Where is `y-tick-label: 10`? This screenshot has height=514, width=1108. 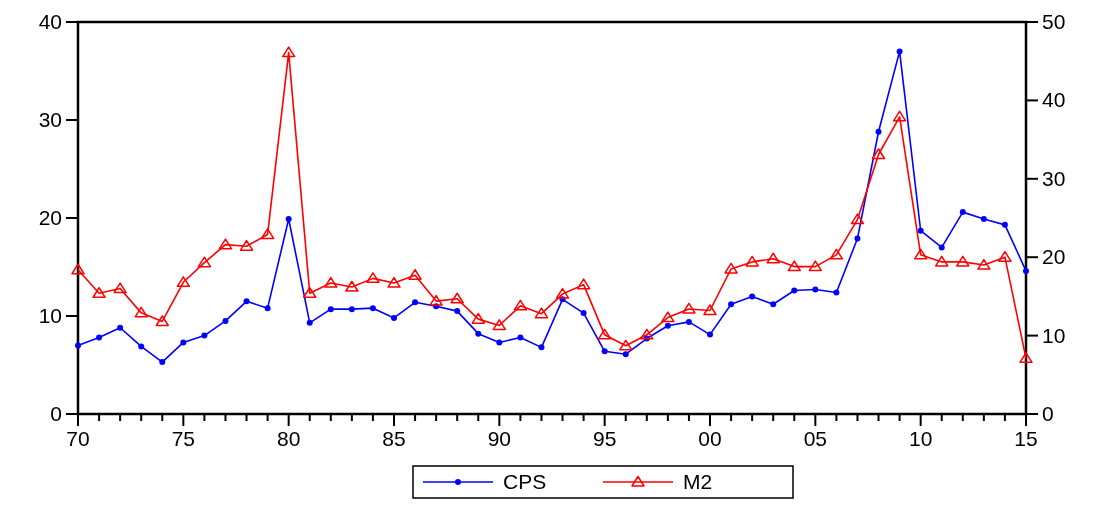 y-tick-label: 10 is located at coordinates (50, 315).